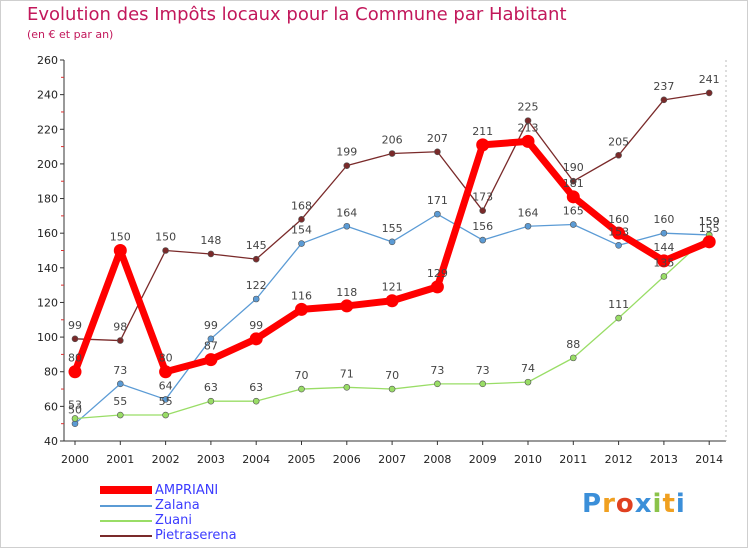  Describe the element at coordinates (126, 536) in the screenshot. I see `legend-swatch-pietraserena` at that location.